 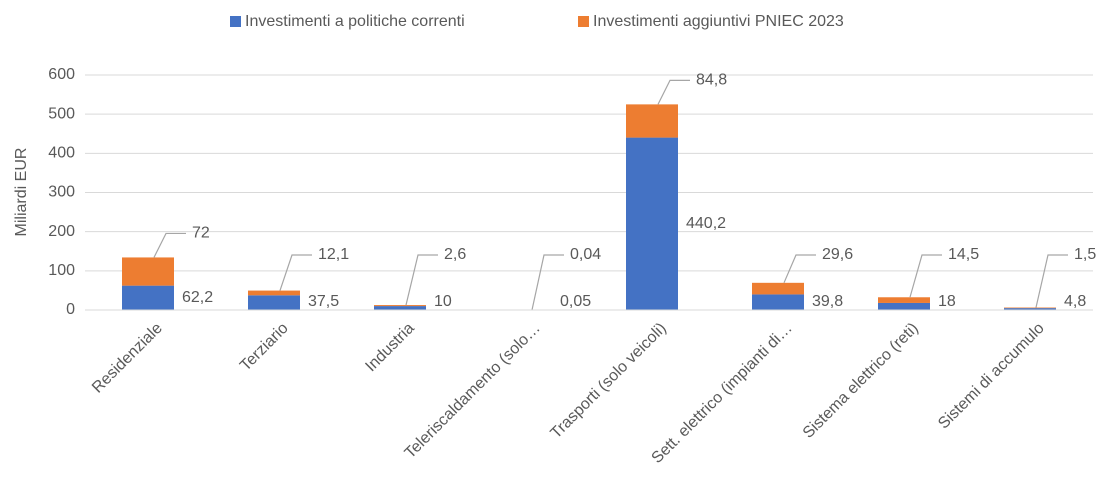 What do you see at coordinates (70, 309) in the screenshot?
I see `y-tick-label: 0` at bounding box center [70, 309].